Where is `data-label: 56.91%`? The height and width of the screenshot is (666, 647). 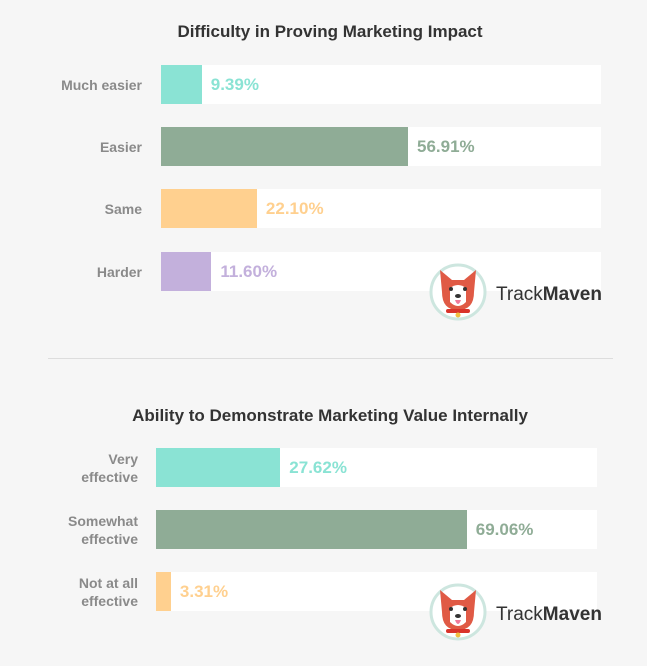 data-label: 56.91% is located at coordinates (445, 146).